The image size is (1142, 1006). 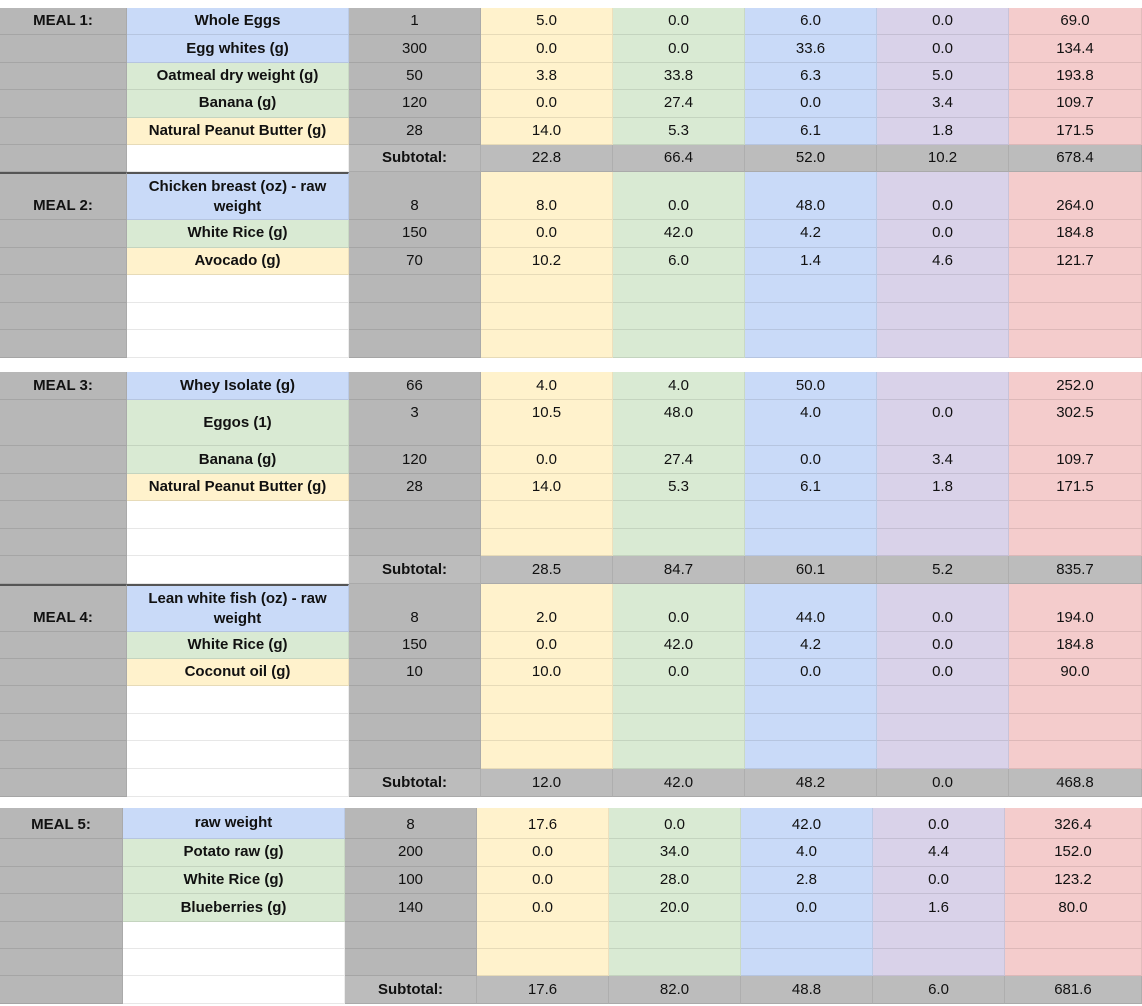 What do you see at coordinates (547, 261) in the screenshot?
I see `value-cell: 10.2` at bounding box center [547, 261].